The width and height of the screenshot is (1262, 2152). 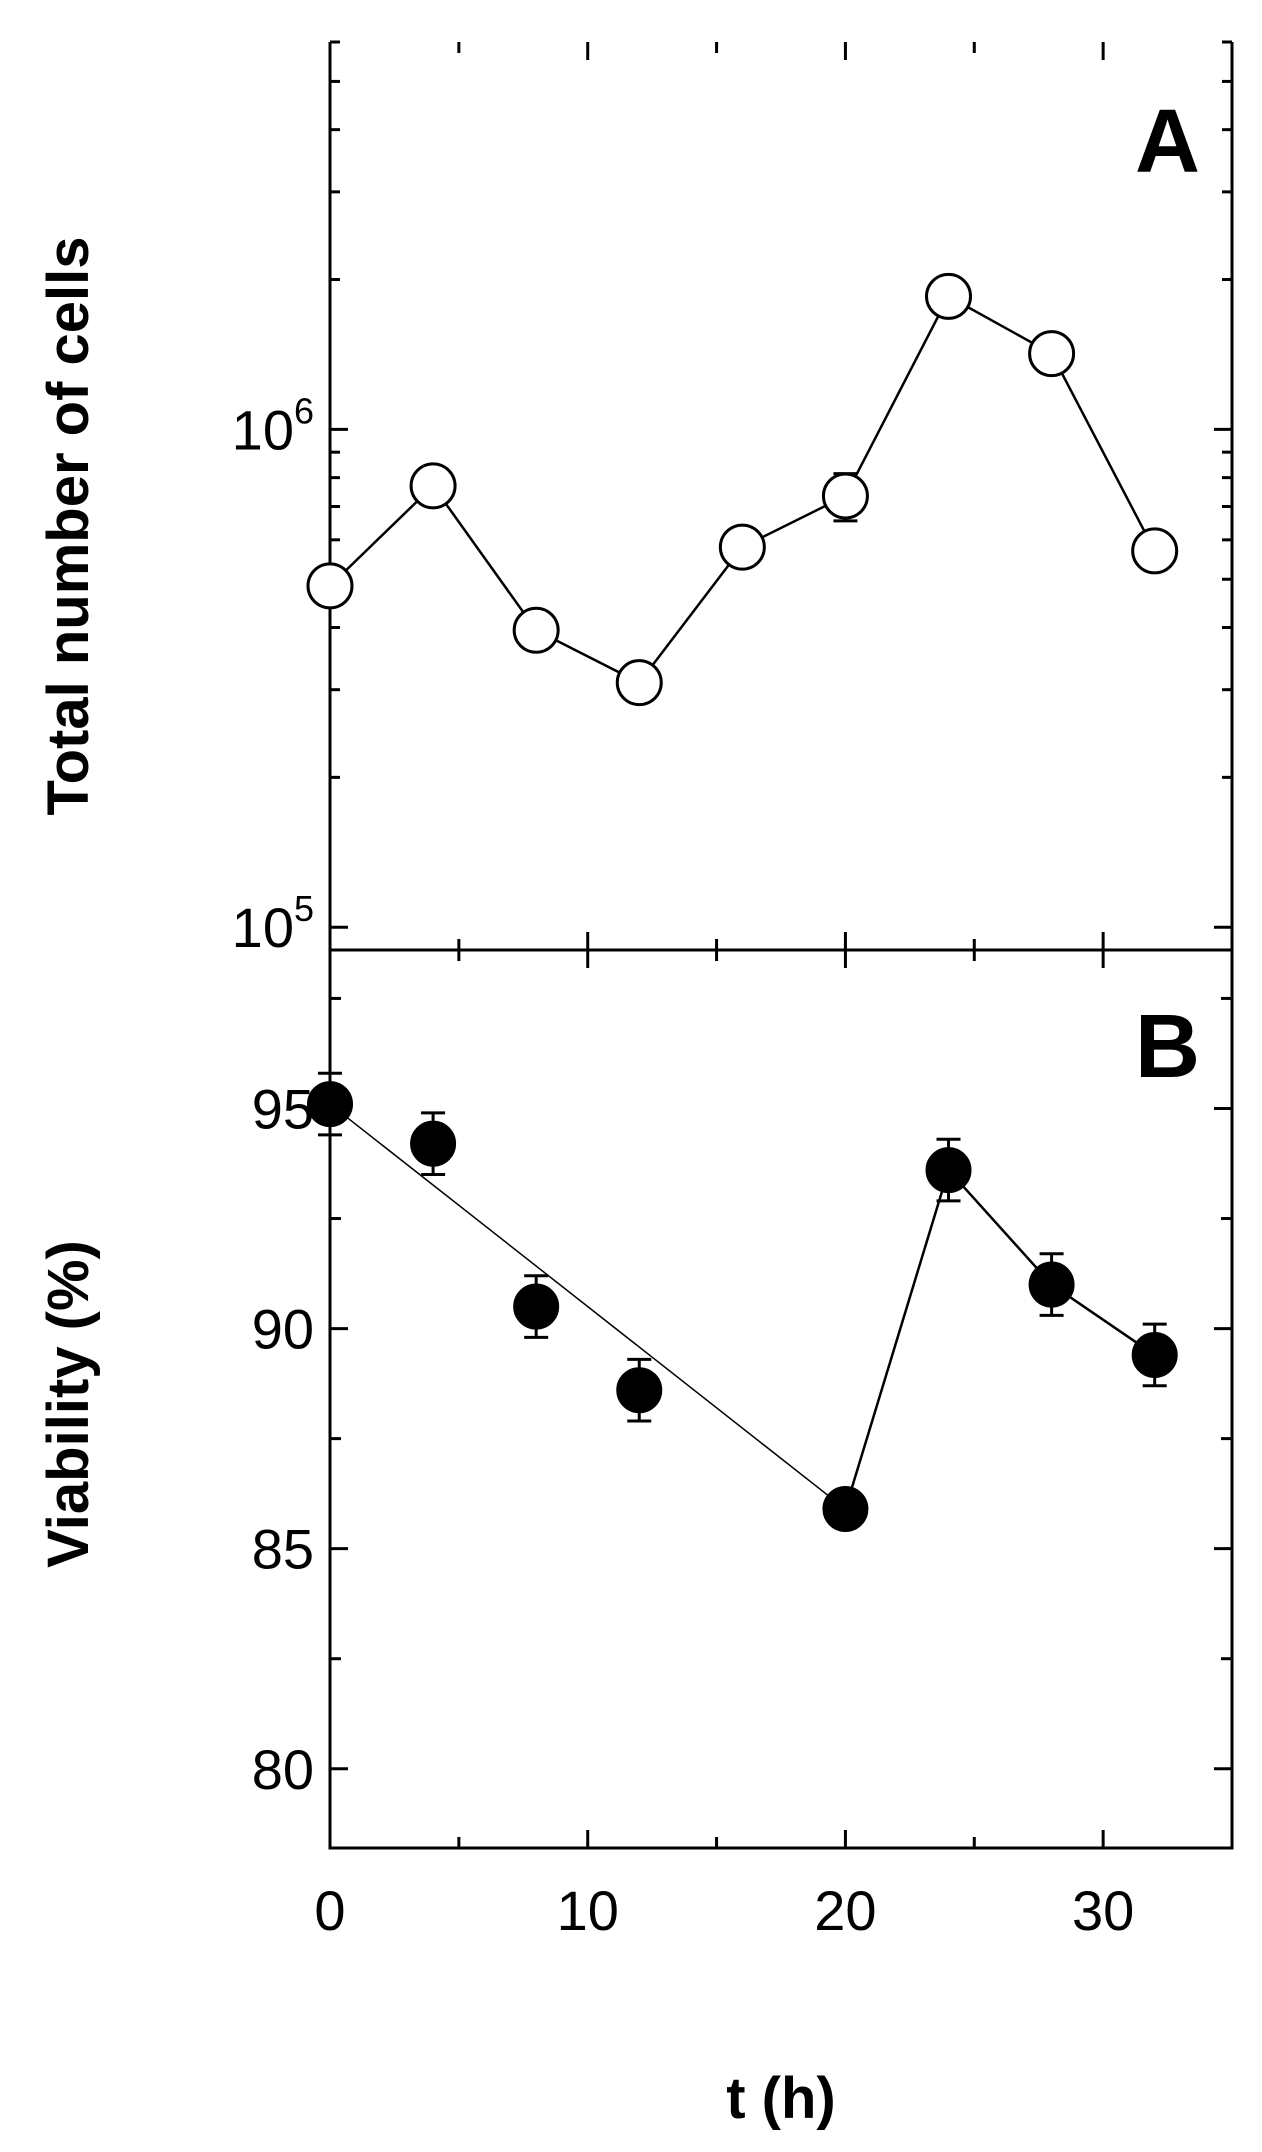 I want to click on y-tick-label-a: 10⁵, so click(x=273, y=923).